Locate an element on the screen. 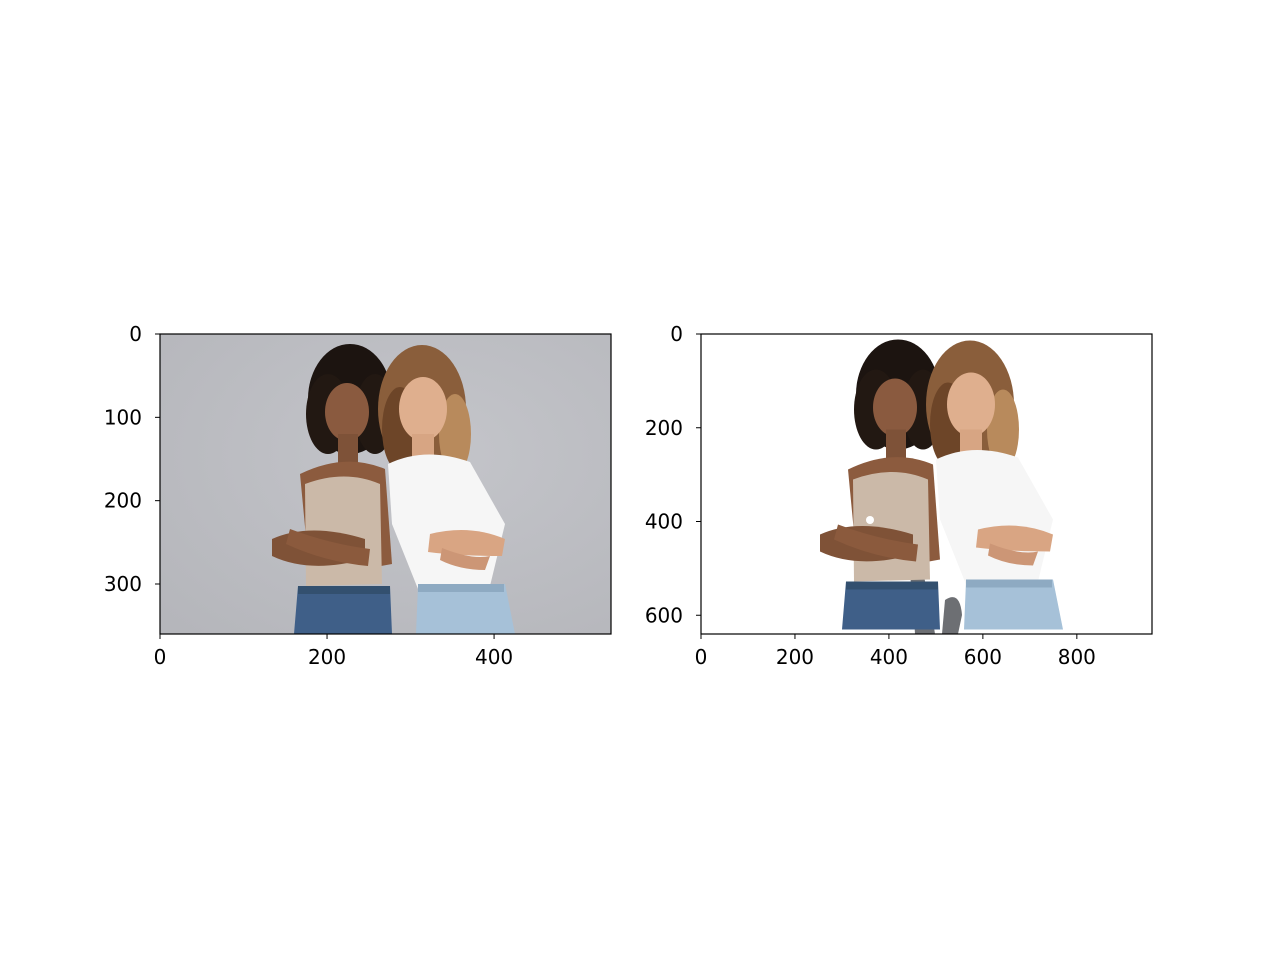  y-tick-label: 600 is located at coordinates (664, 615).